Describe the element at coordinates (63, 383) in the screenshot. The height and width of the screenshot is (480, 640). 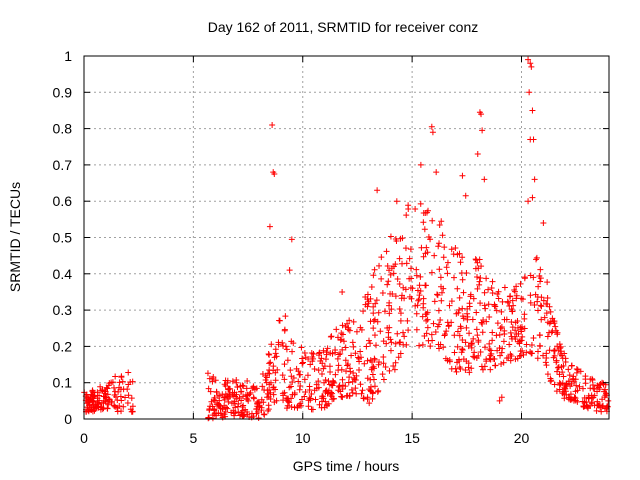
I see `y-tick-label: 0.1` at that location.